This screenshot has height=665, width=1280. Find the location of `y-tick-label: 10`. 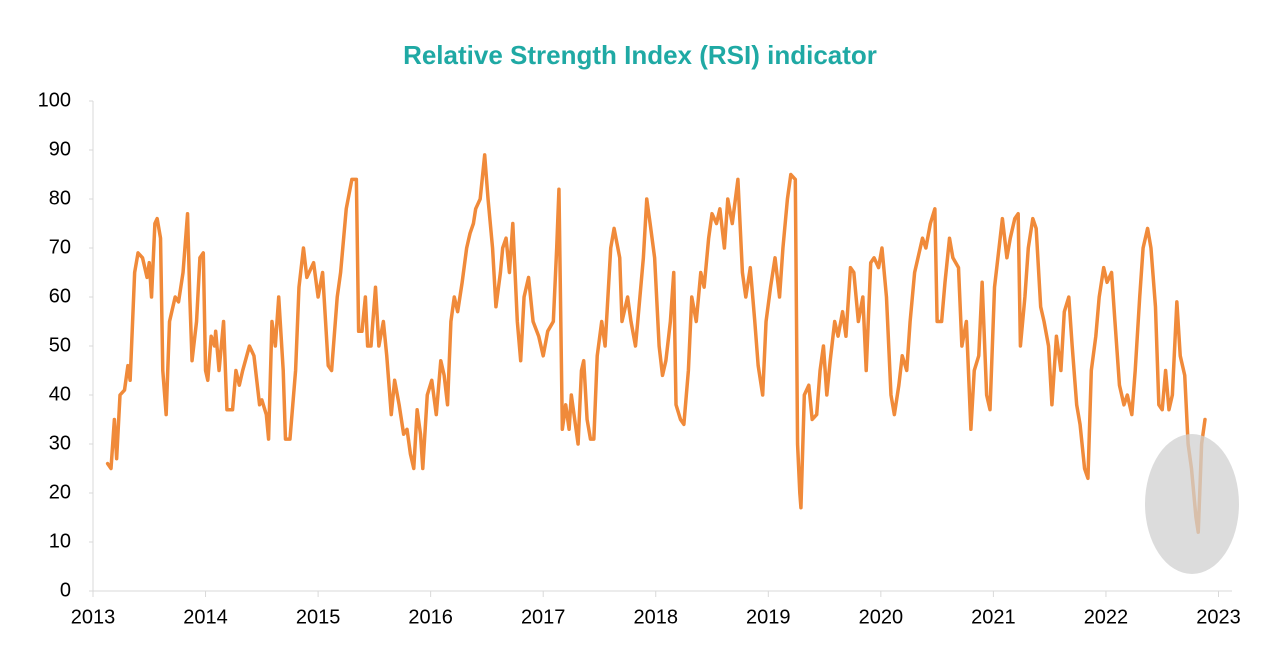

y-tick-label: 10 is located at coordinates (60, 541).